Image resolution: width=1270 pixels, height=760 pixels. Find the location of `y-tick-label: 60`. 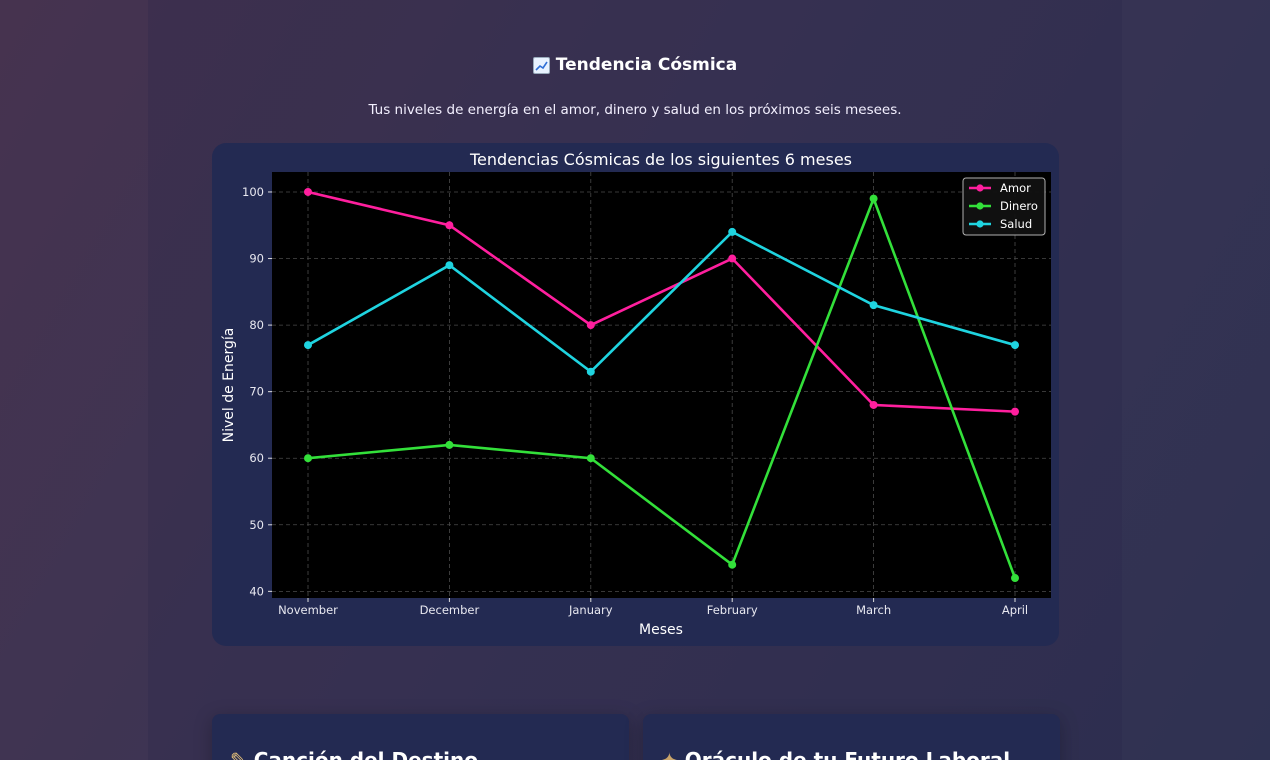

y-tick-label: 60 is located at coordinates (256, 458).